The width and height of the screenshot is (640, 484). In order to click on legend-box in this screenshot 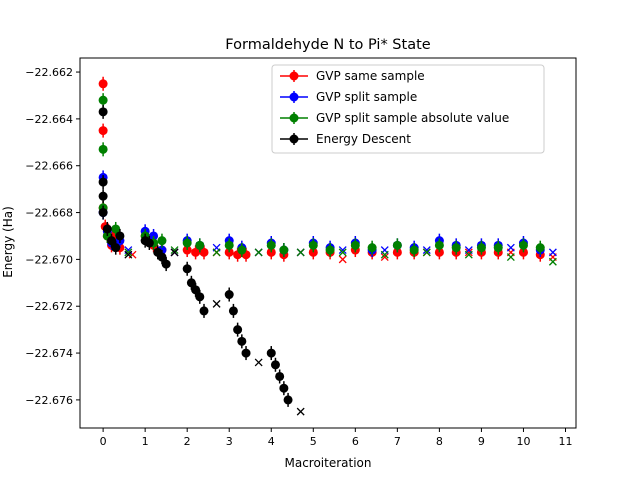, I will do `click(408, 109)`.